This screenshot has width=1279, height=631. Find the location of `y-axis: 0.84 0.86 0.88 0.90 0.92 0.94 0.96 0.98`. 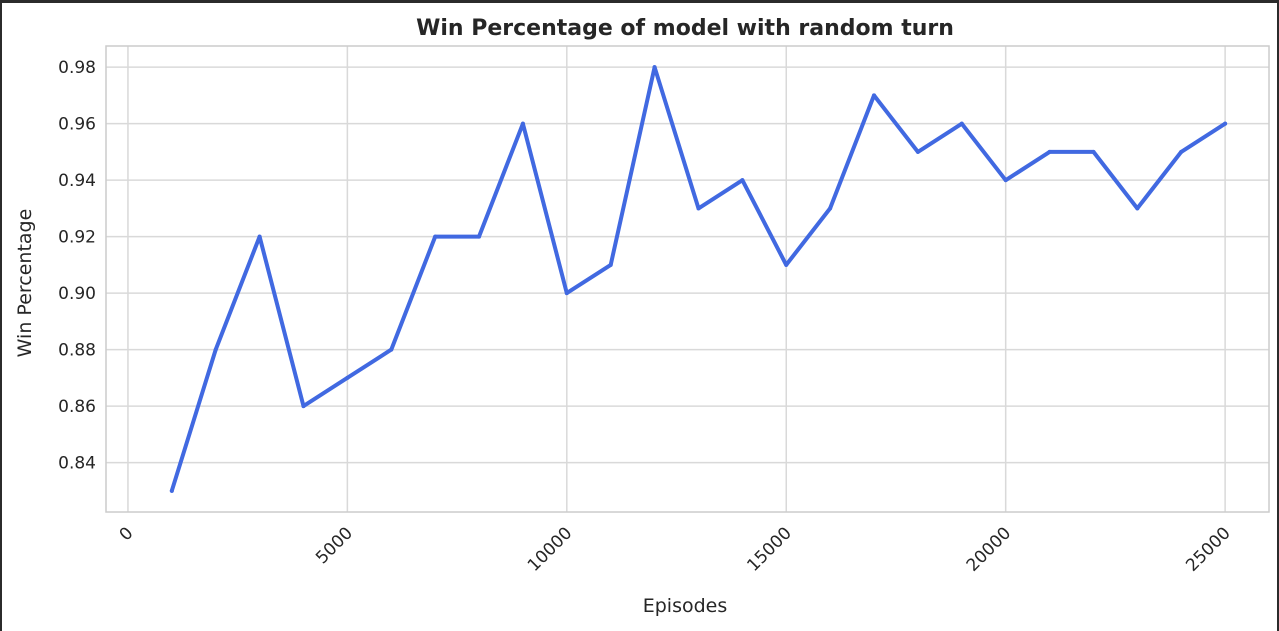

y-axis: 0.84 0.86 0.88 0.90 0.92 0.94 0.96 0.98 is located at coordinates (77, 265).